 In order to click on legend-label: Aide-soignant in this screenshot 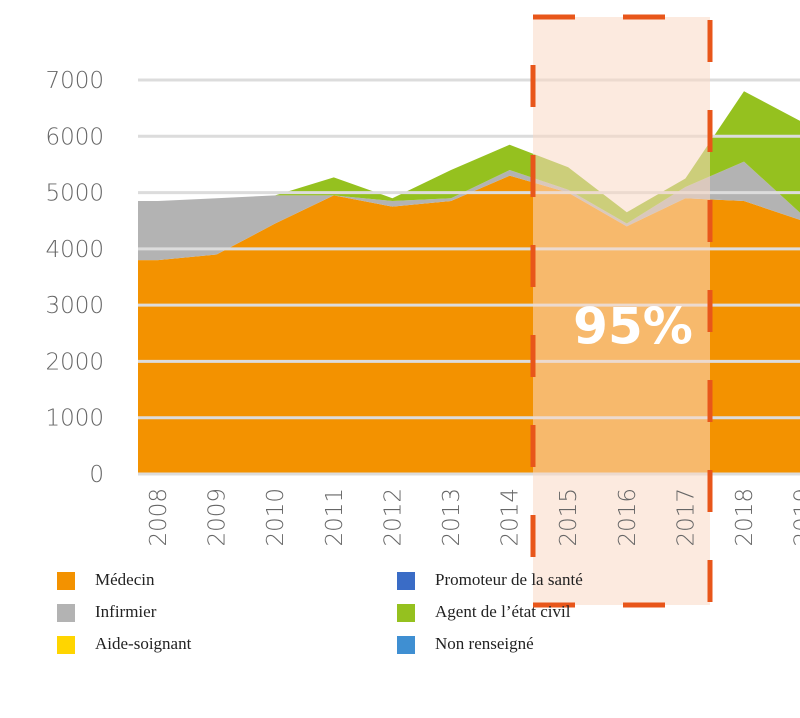, I will do `click(143, 643)`.